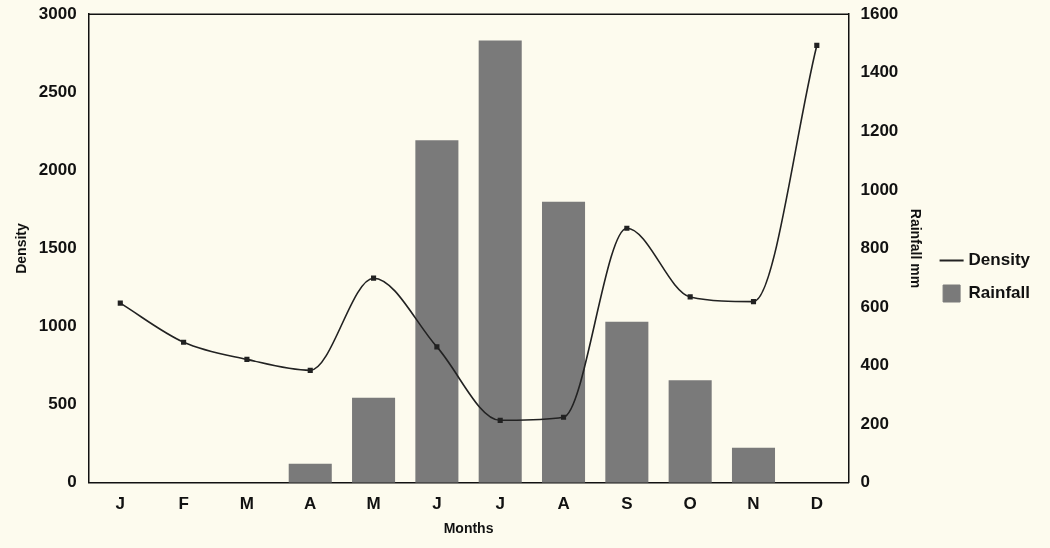 This screenshot has width=1050, height=548. I want to click on x-tick-label: F, so click(183, 503).